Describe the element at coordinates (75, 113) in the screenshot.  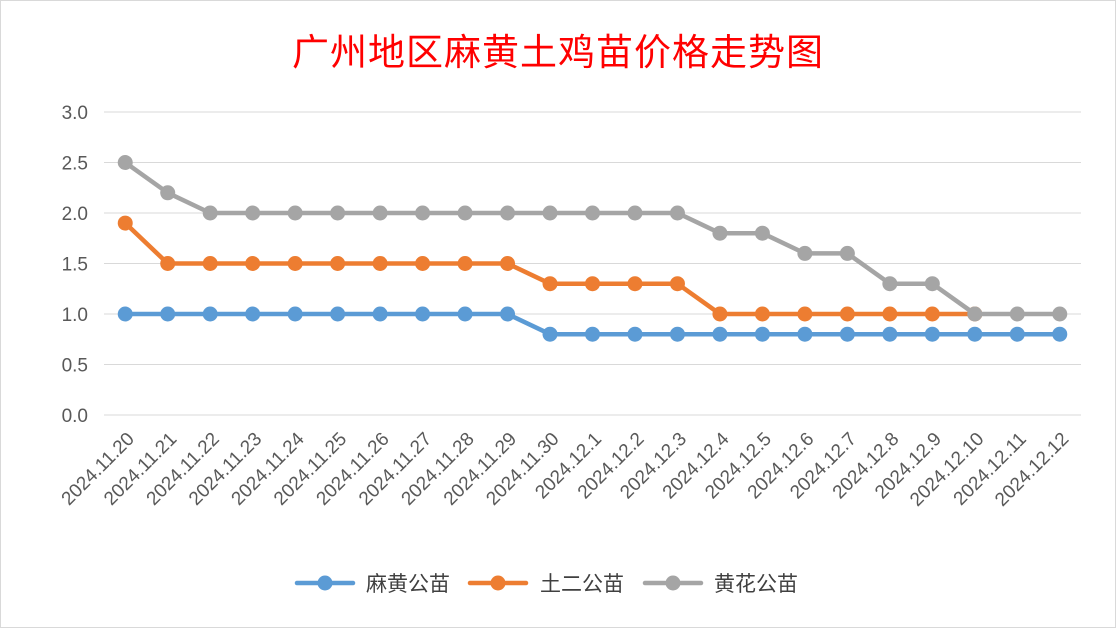
I see `y-tick-label: 3.0` at that location.